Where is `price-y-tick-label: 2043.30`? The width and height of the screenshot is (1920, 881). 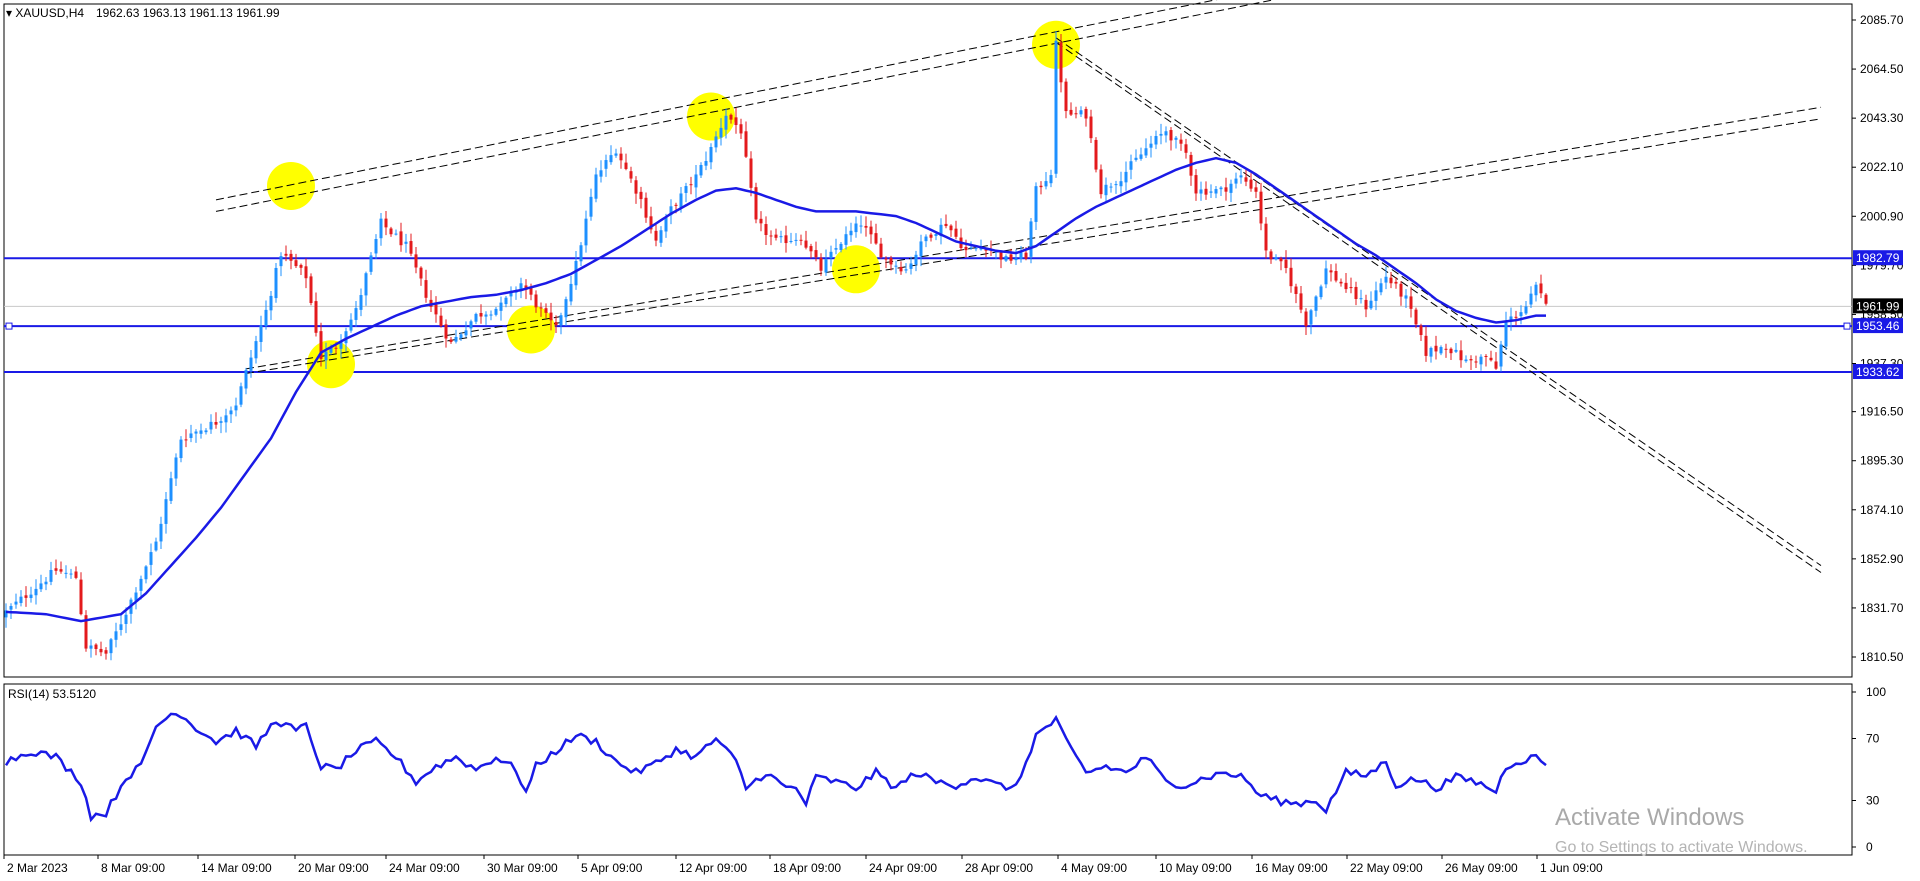
price-y-tick-label: 2043.30 is located at coordinates (1882, 118).